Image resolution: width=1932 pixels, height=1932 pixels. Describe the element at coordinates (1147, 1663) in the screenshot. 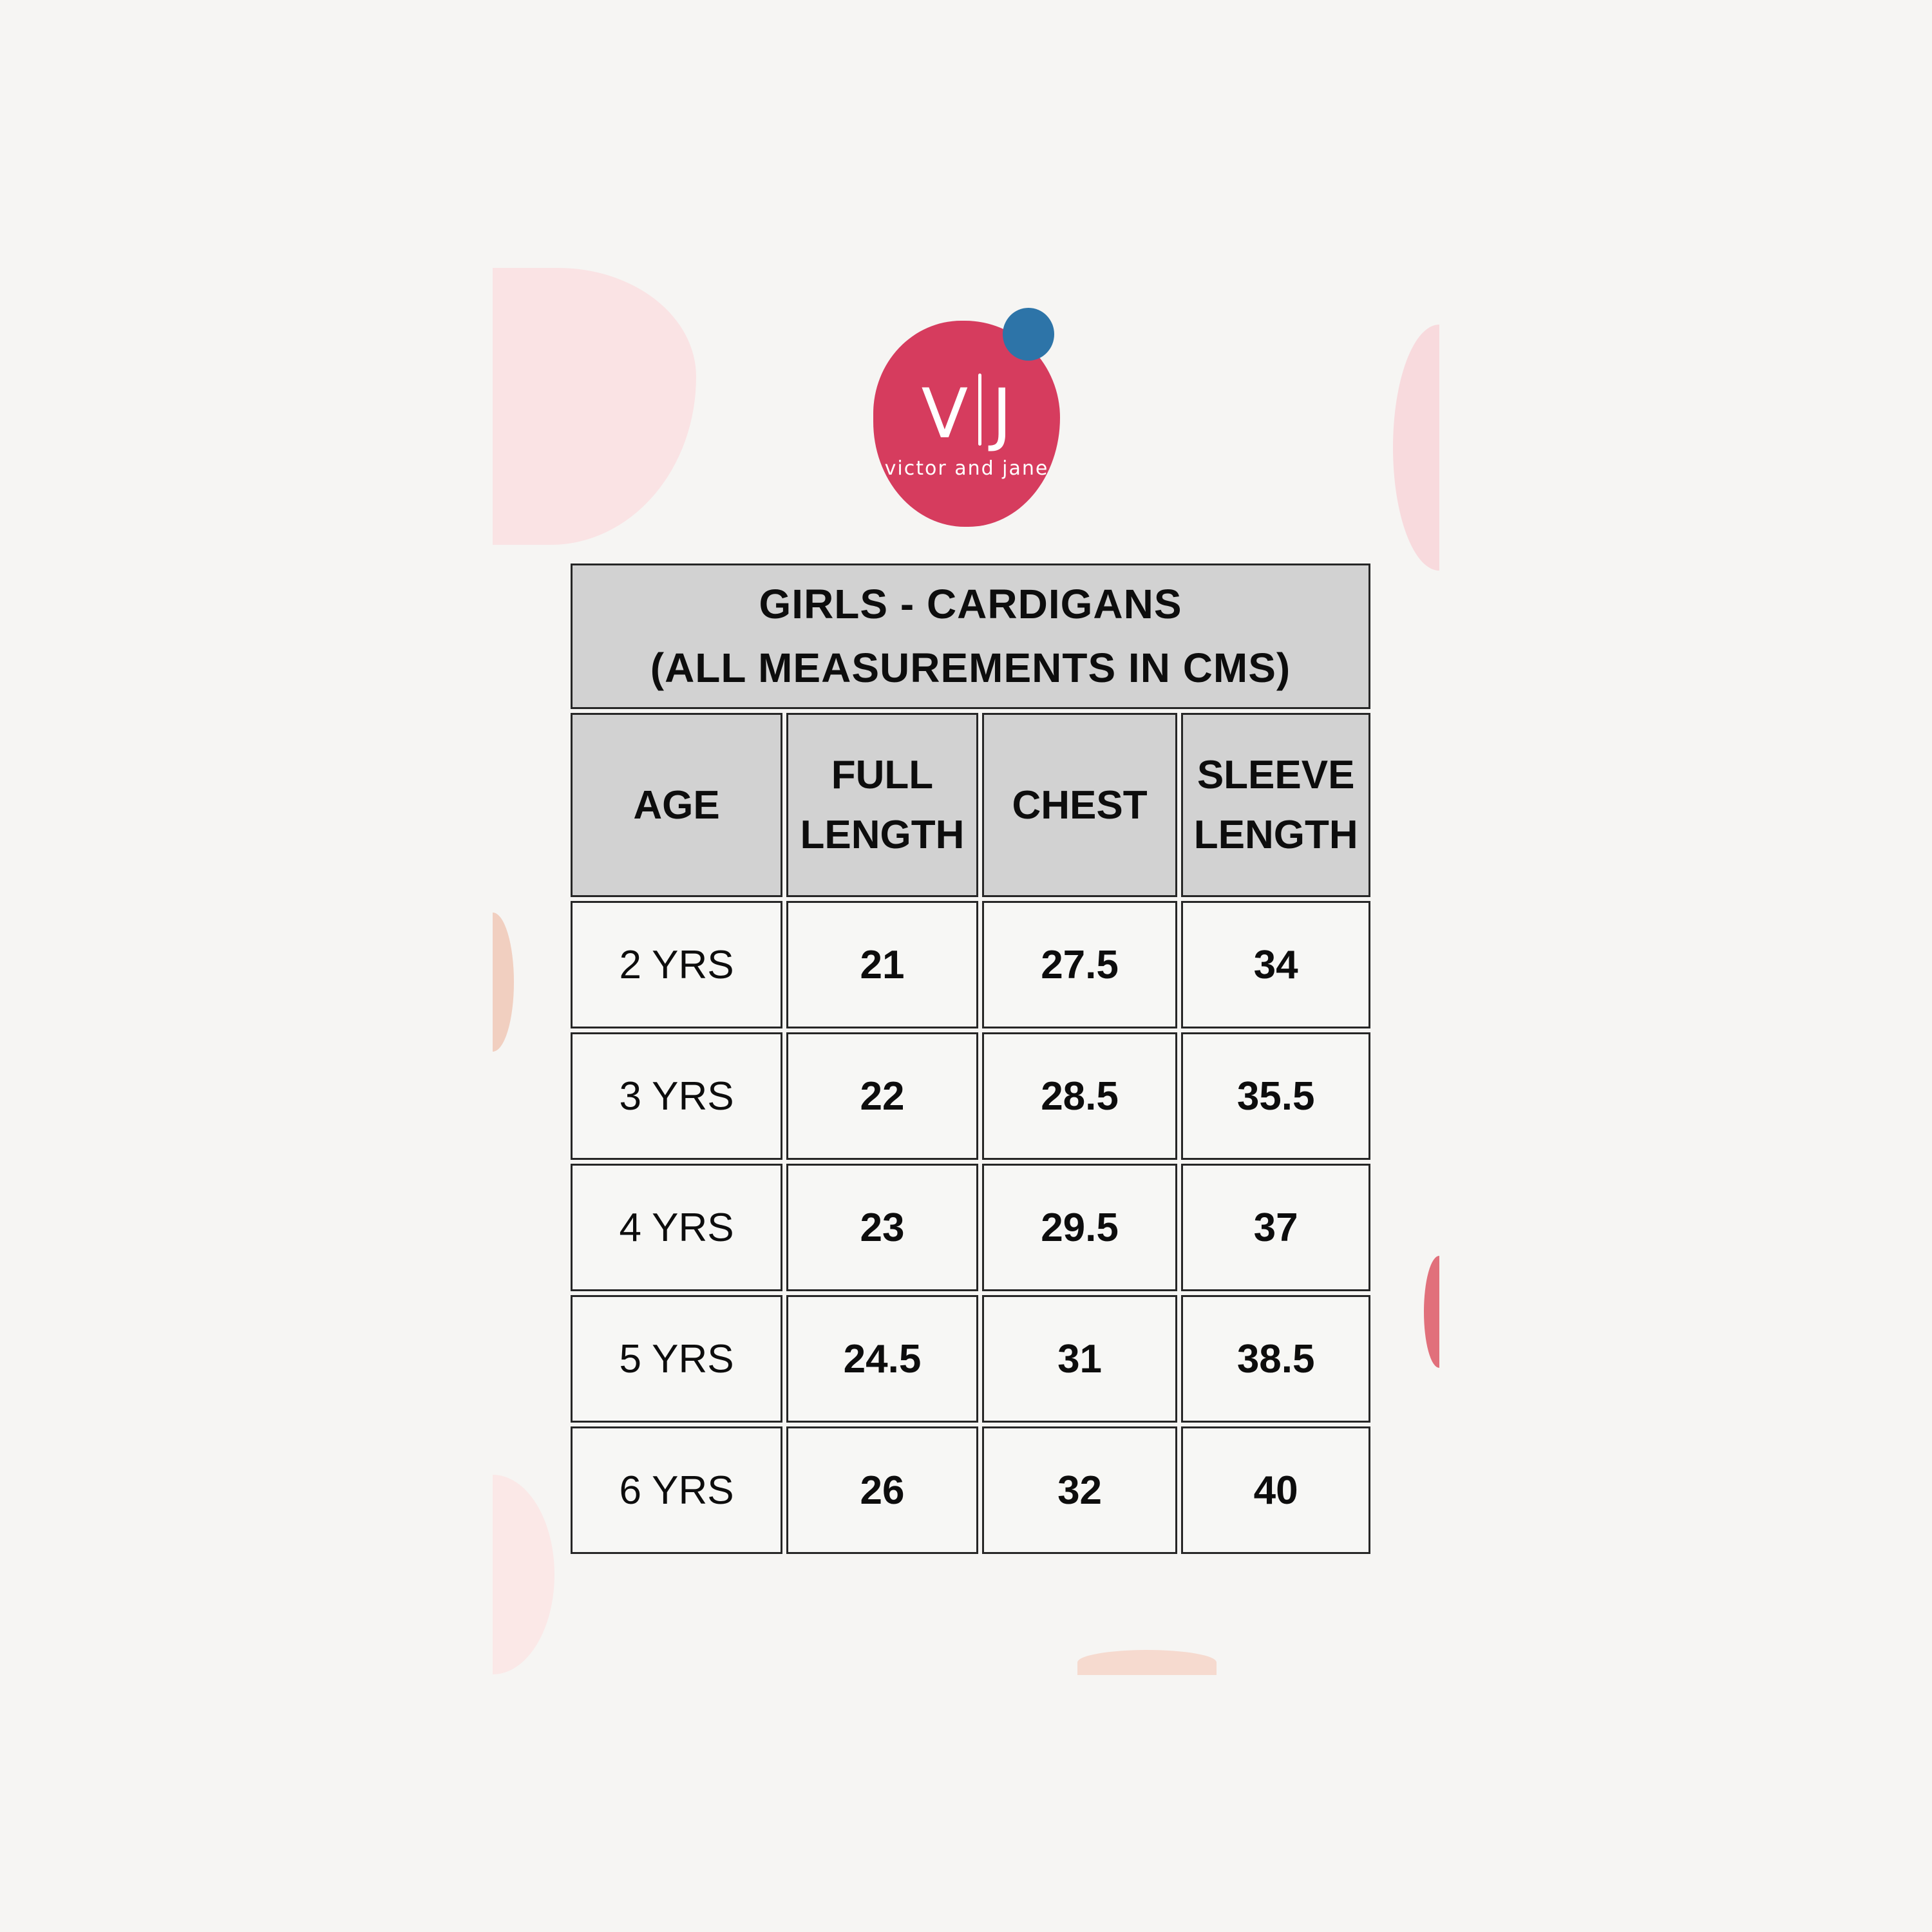

I see `decor-dome-bottom` at that location.